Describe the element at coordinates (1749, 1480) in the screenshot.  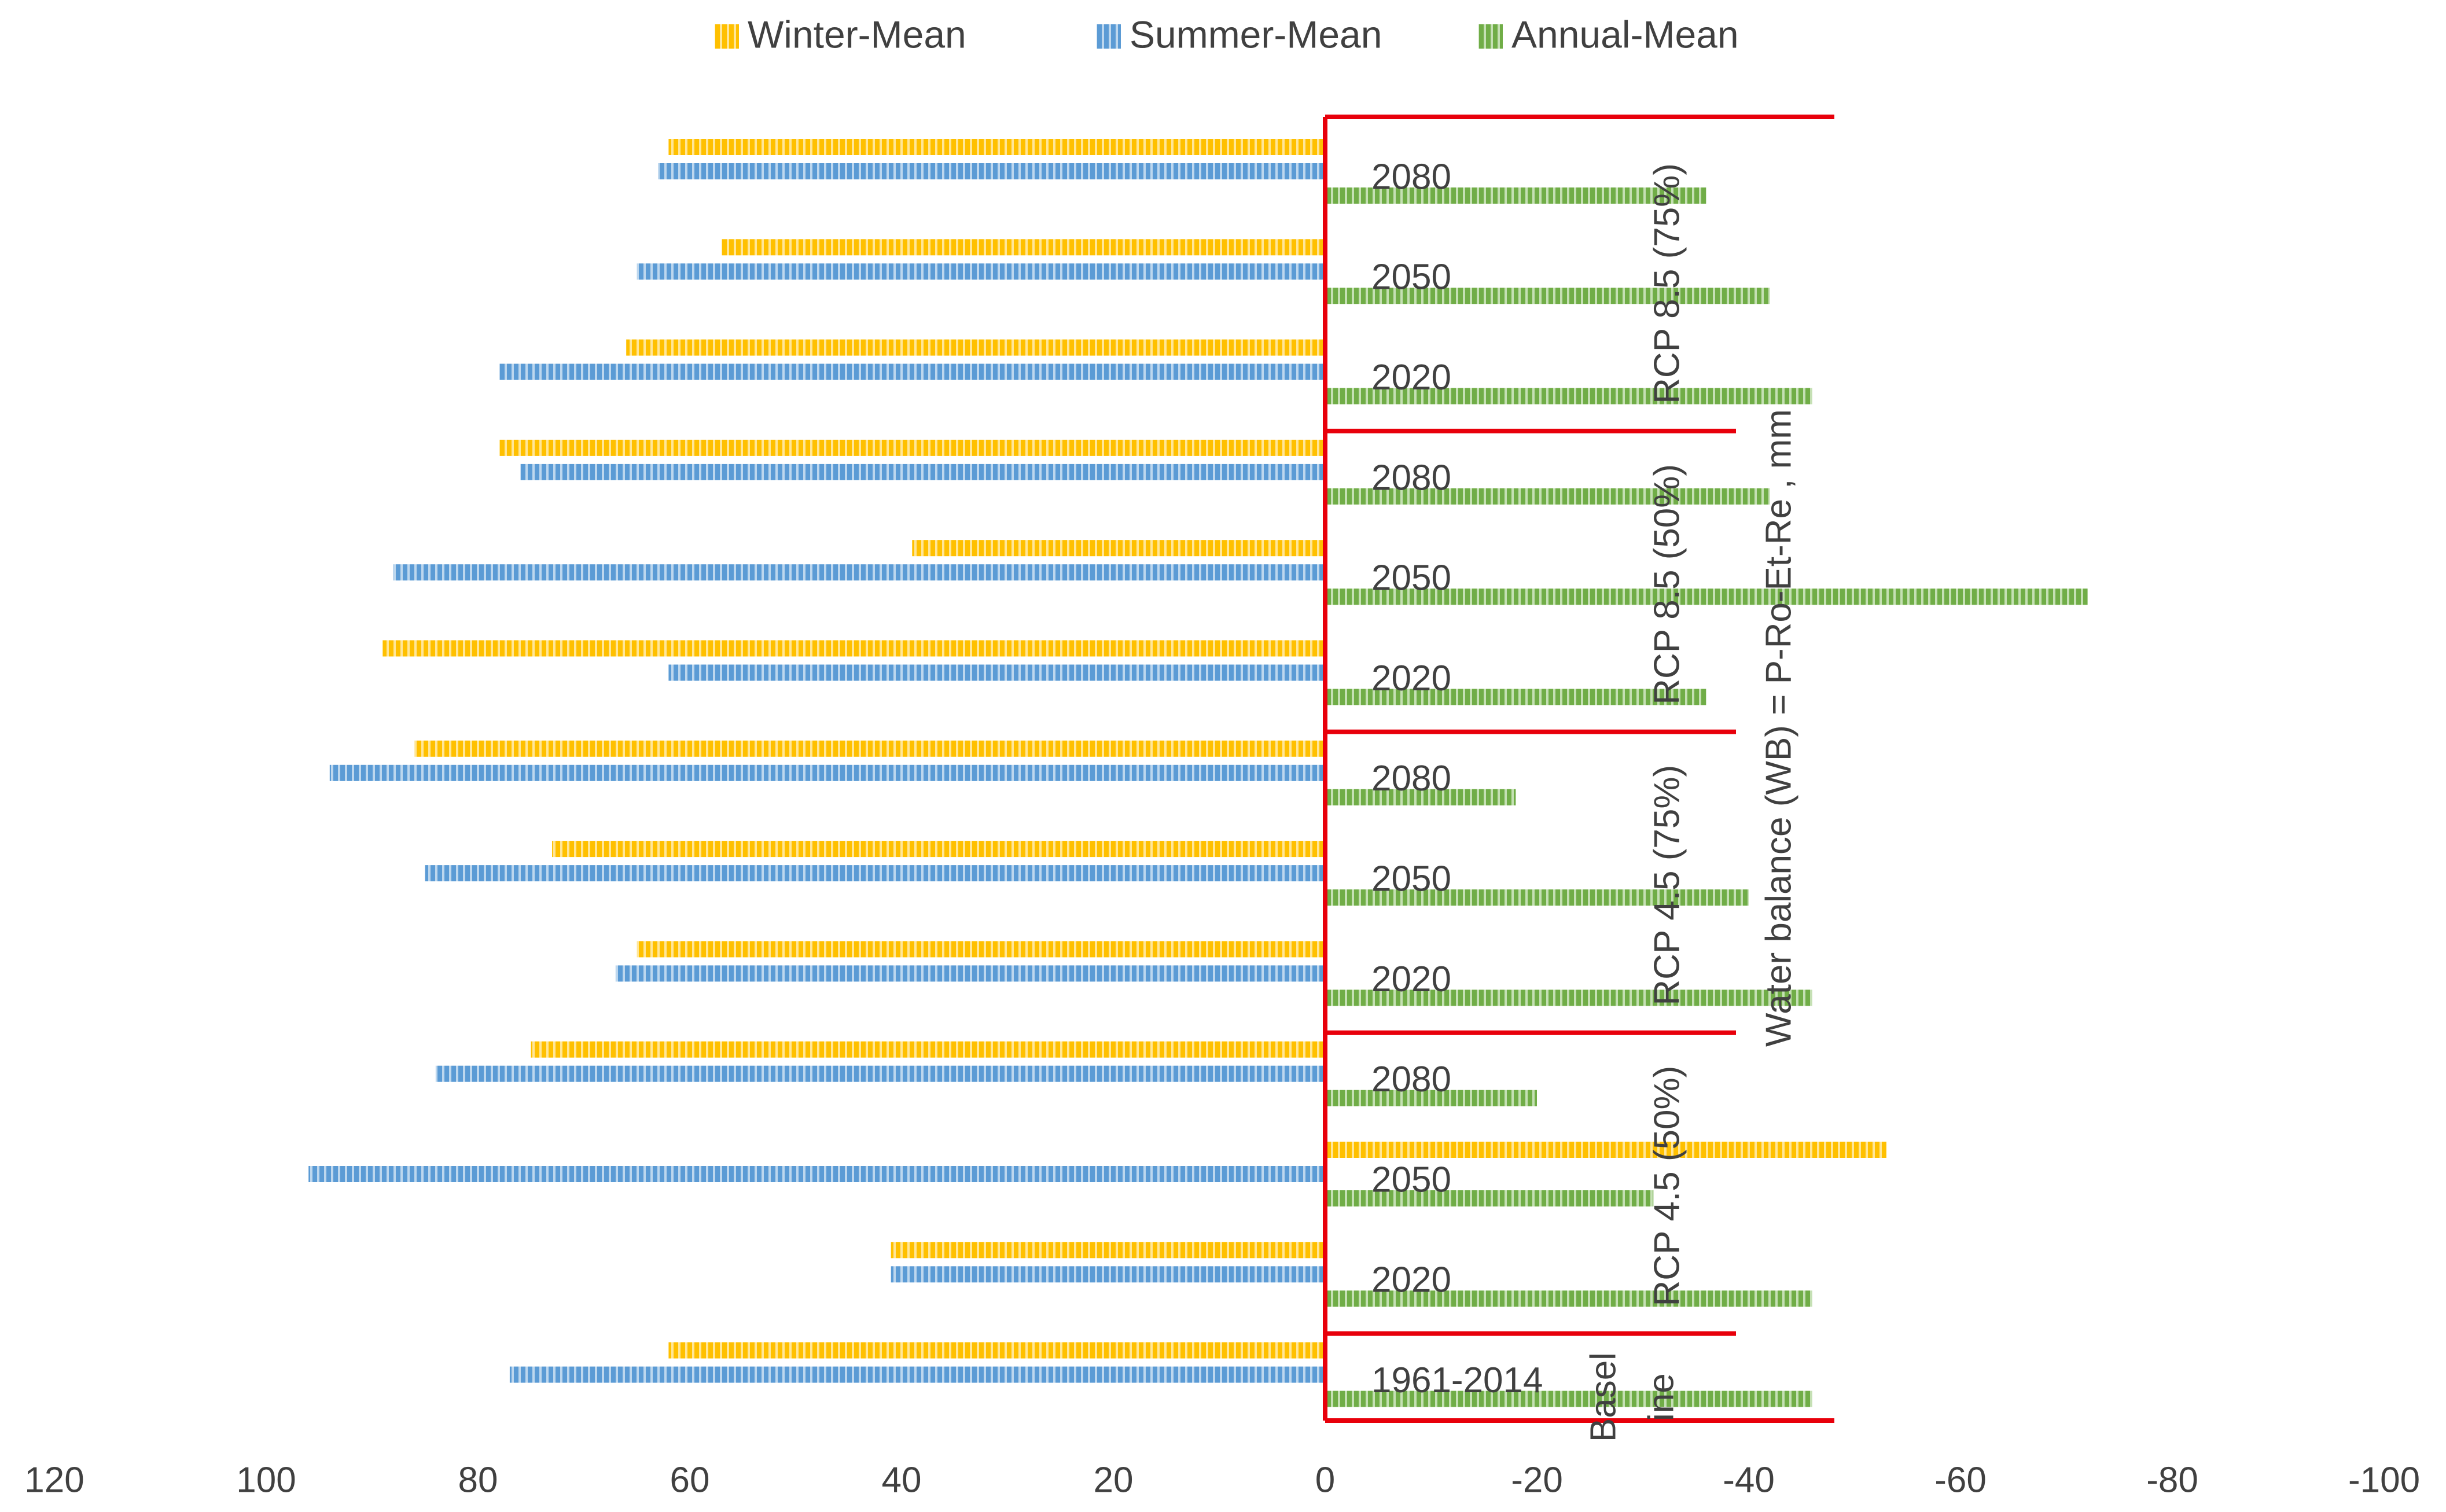
I see `x-tick-label: -40` at that location.